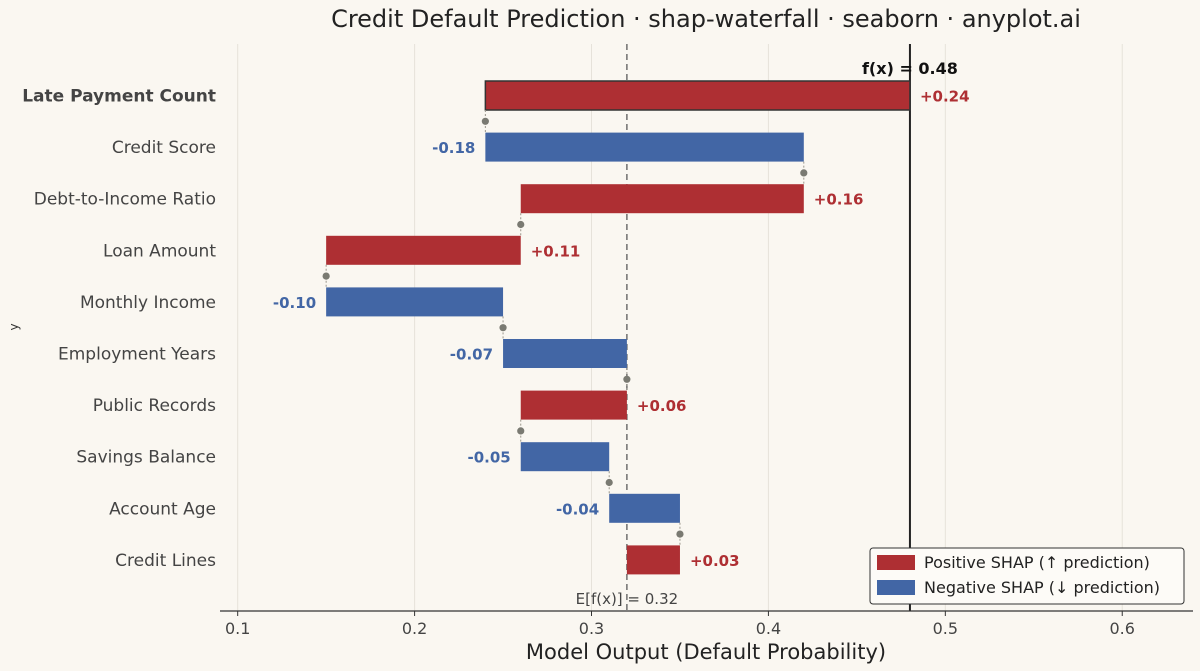 The width and height of the screenshot is (1200, 671). What do you see at coordinates (556, 251) in the screenshot?
I see `bar-value-label: +0.11` at bounding box center [556, 251].